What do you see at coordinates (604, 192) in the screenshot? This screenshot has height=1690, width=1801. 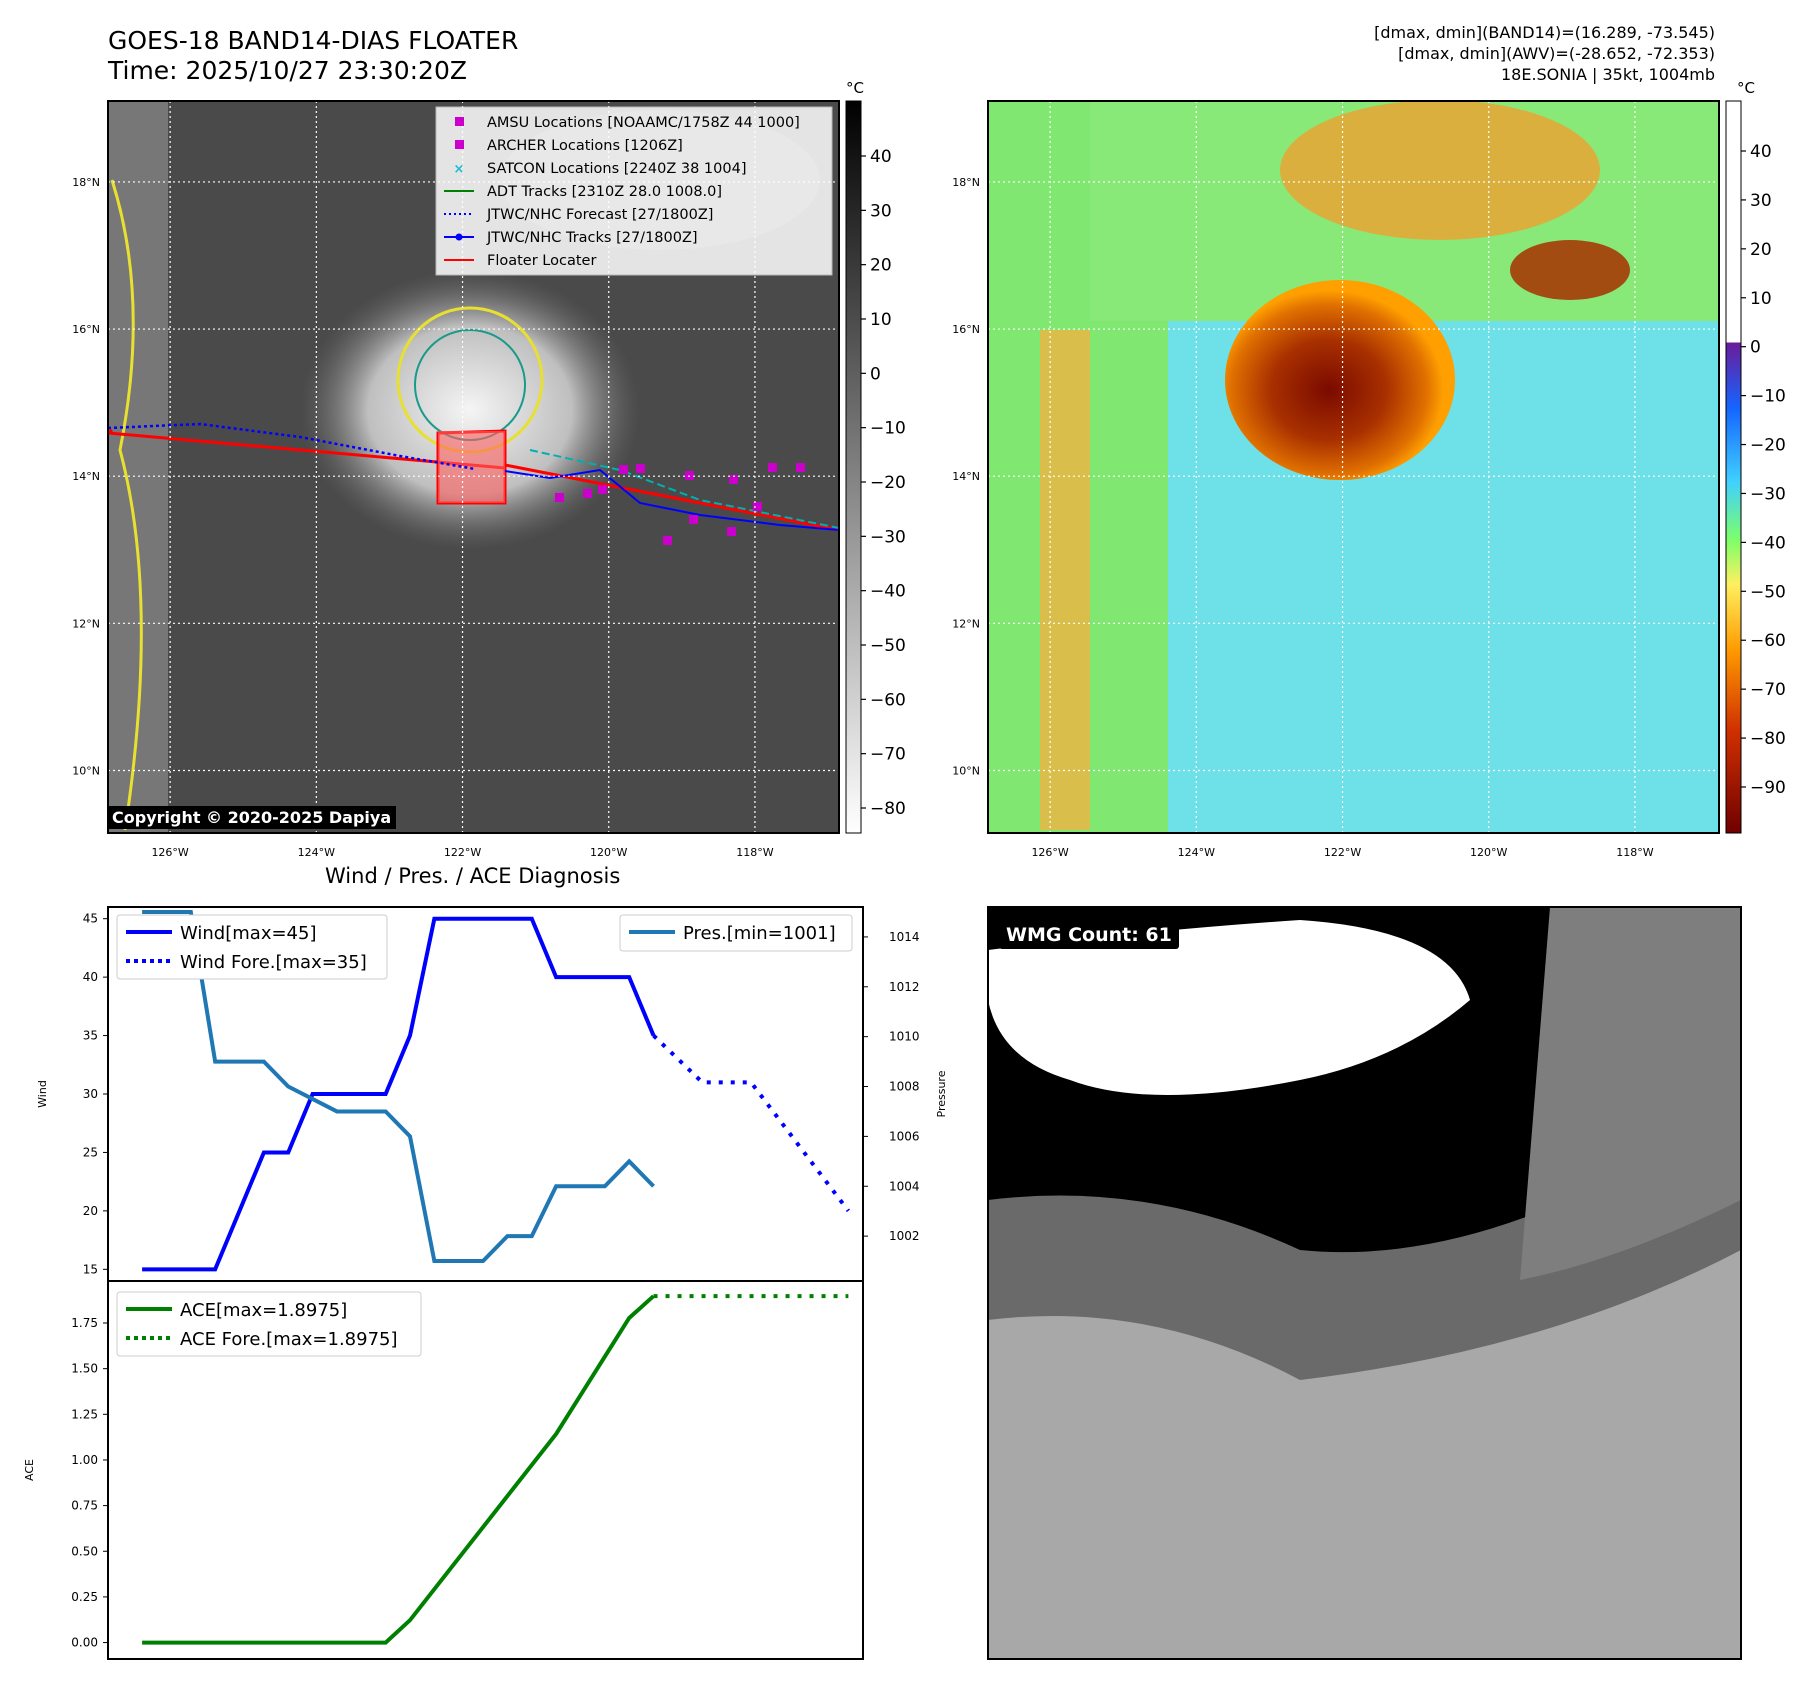 I see `legend-label: ADT Tracks [2310Z 28.0 1008.0]` at bounding box center [604, 192].